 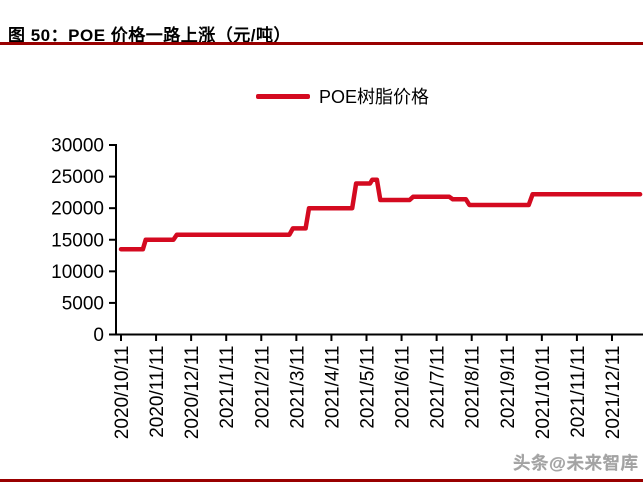 I want to click on figure-title: 图 50：POE 价格一路上涨（元/吨）, so click(x=149, y=35).